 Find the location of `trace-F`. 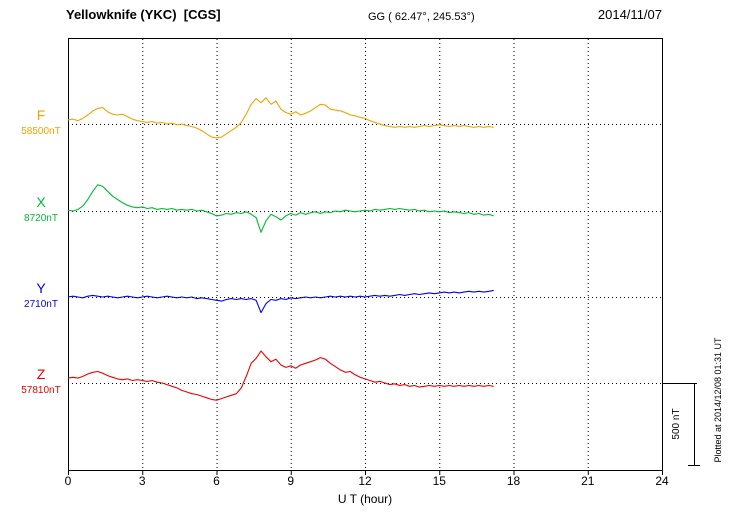

trace-F is located at coordinates (280, 118).